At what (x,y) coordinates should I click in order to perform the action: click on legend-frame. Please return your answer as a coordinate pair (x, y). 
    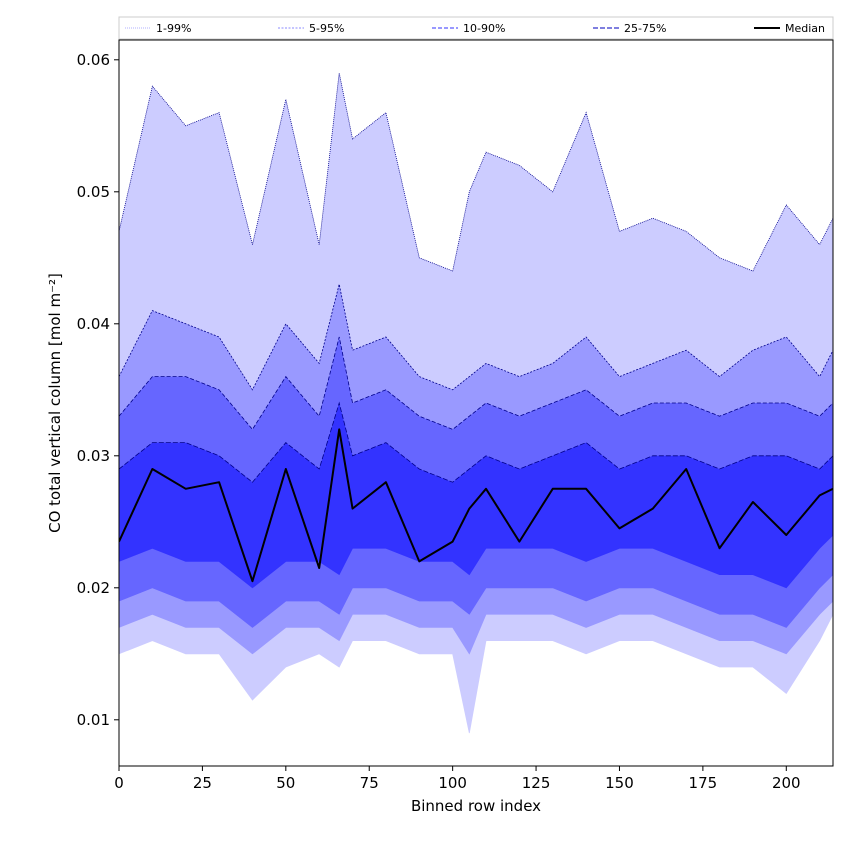
    Looking at the image, I should click on (476, 28).